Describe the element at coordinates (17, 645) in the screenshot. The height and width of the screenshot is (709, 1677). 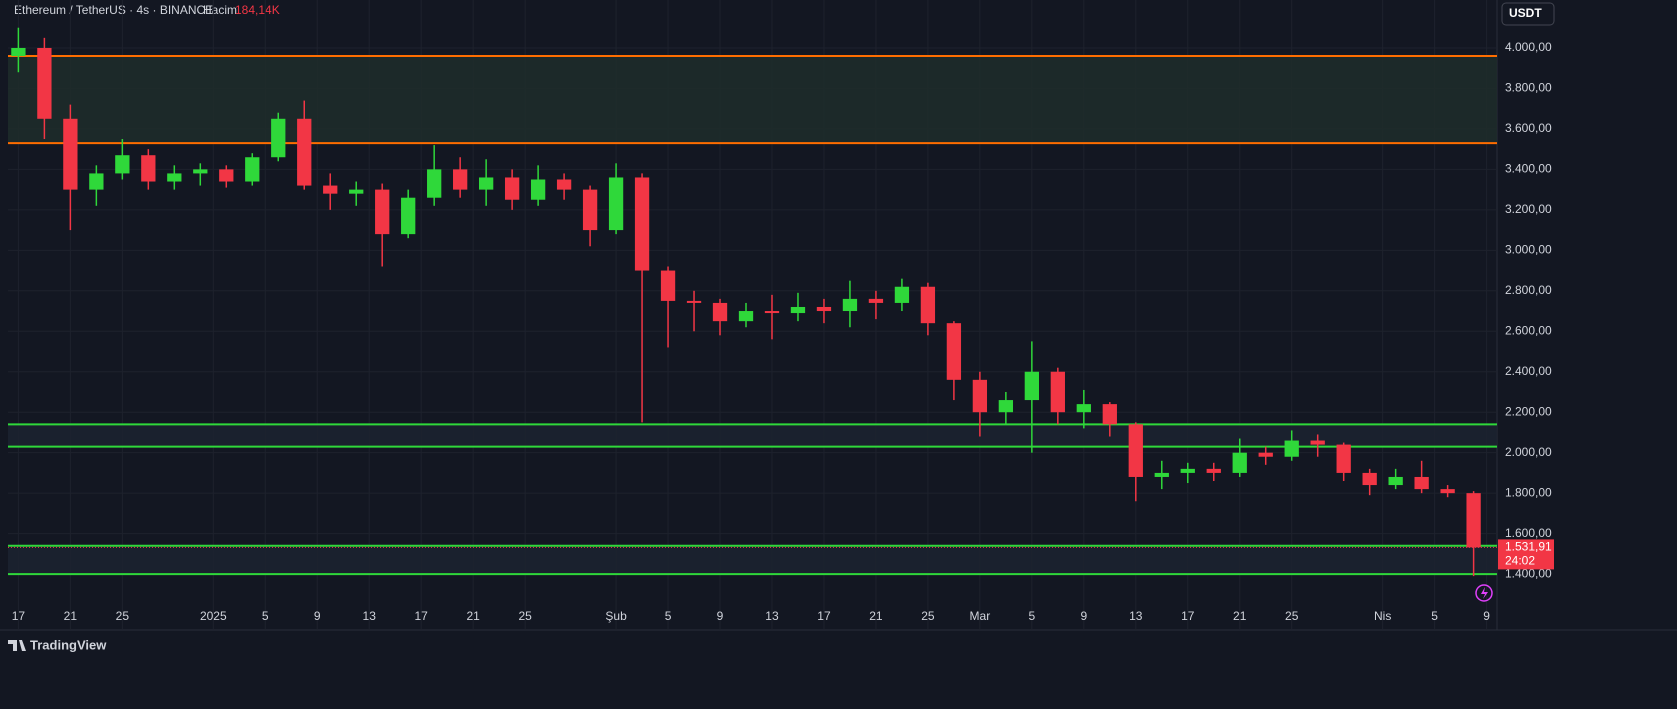
I see `brand-logo` at that location.